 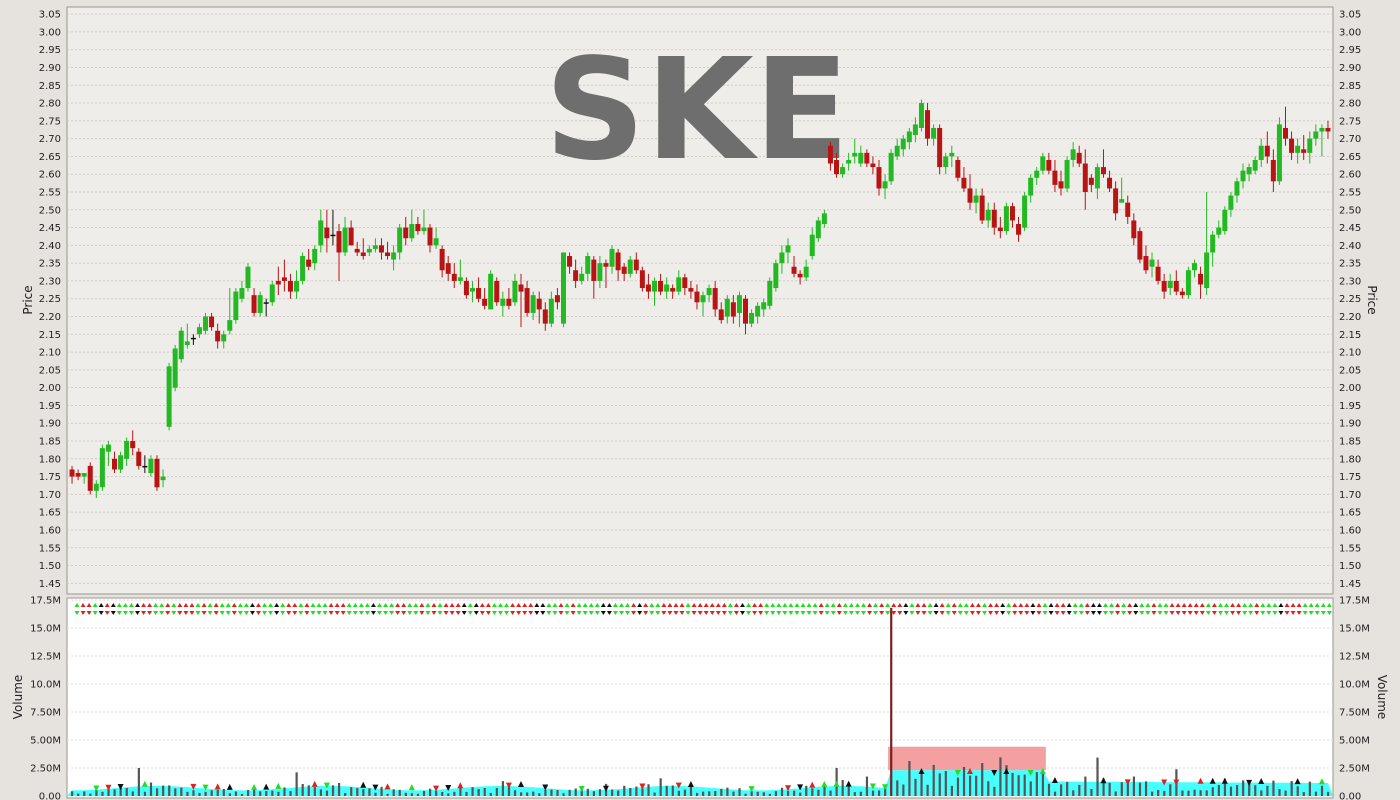 I want to click on volume-tick-right: 17.5M, so click(x=1354, y=601).